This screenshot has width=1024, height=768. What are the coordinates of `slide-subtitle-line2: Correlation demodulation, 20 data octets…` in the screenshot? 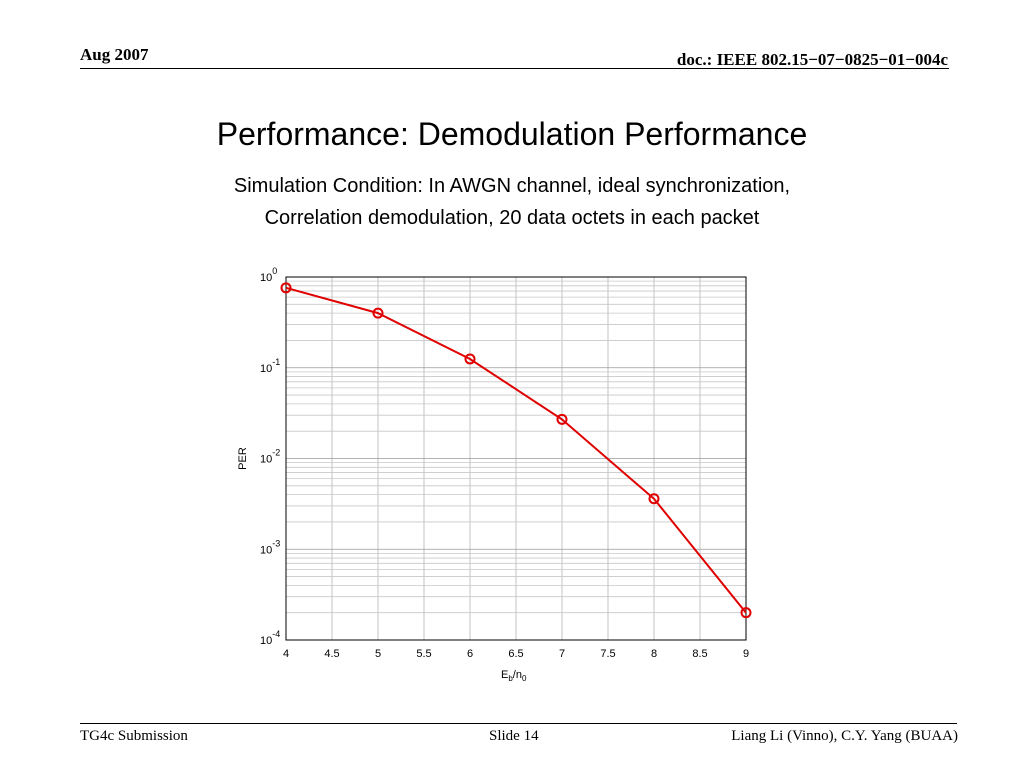 It's located at (512, 218).